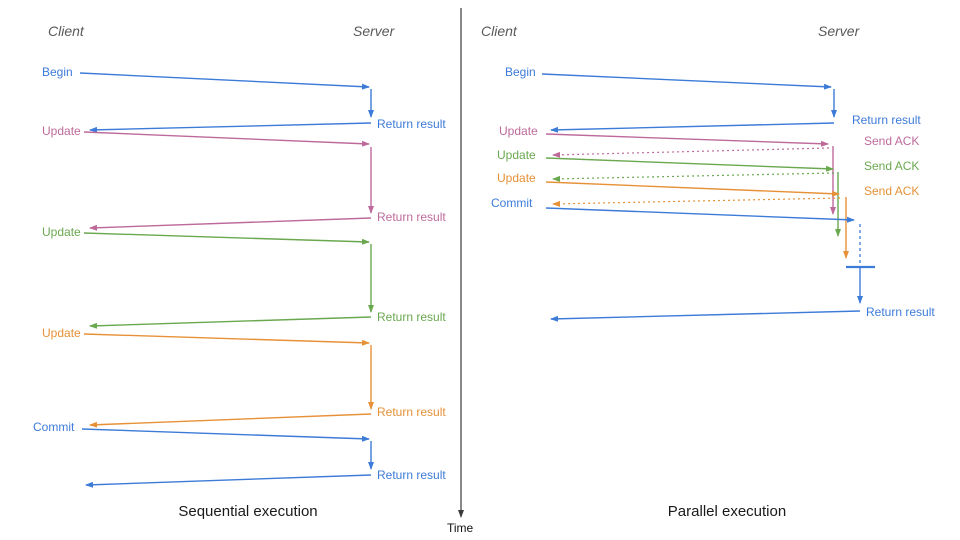  Describe the element at coordinates (248, 511) in the screenshot. I see `seq-title: Sequential execution` at that location.